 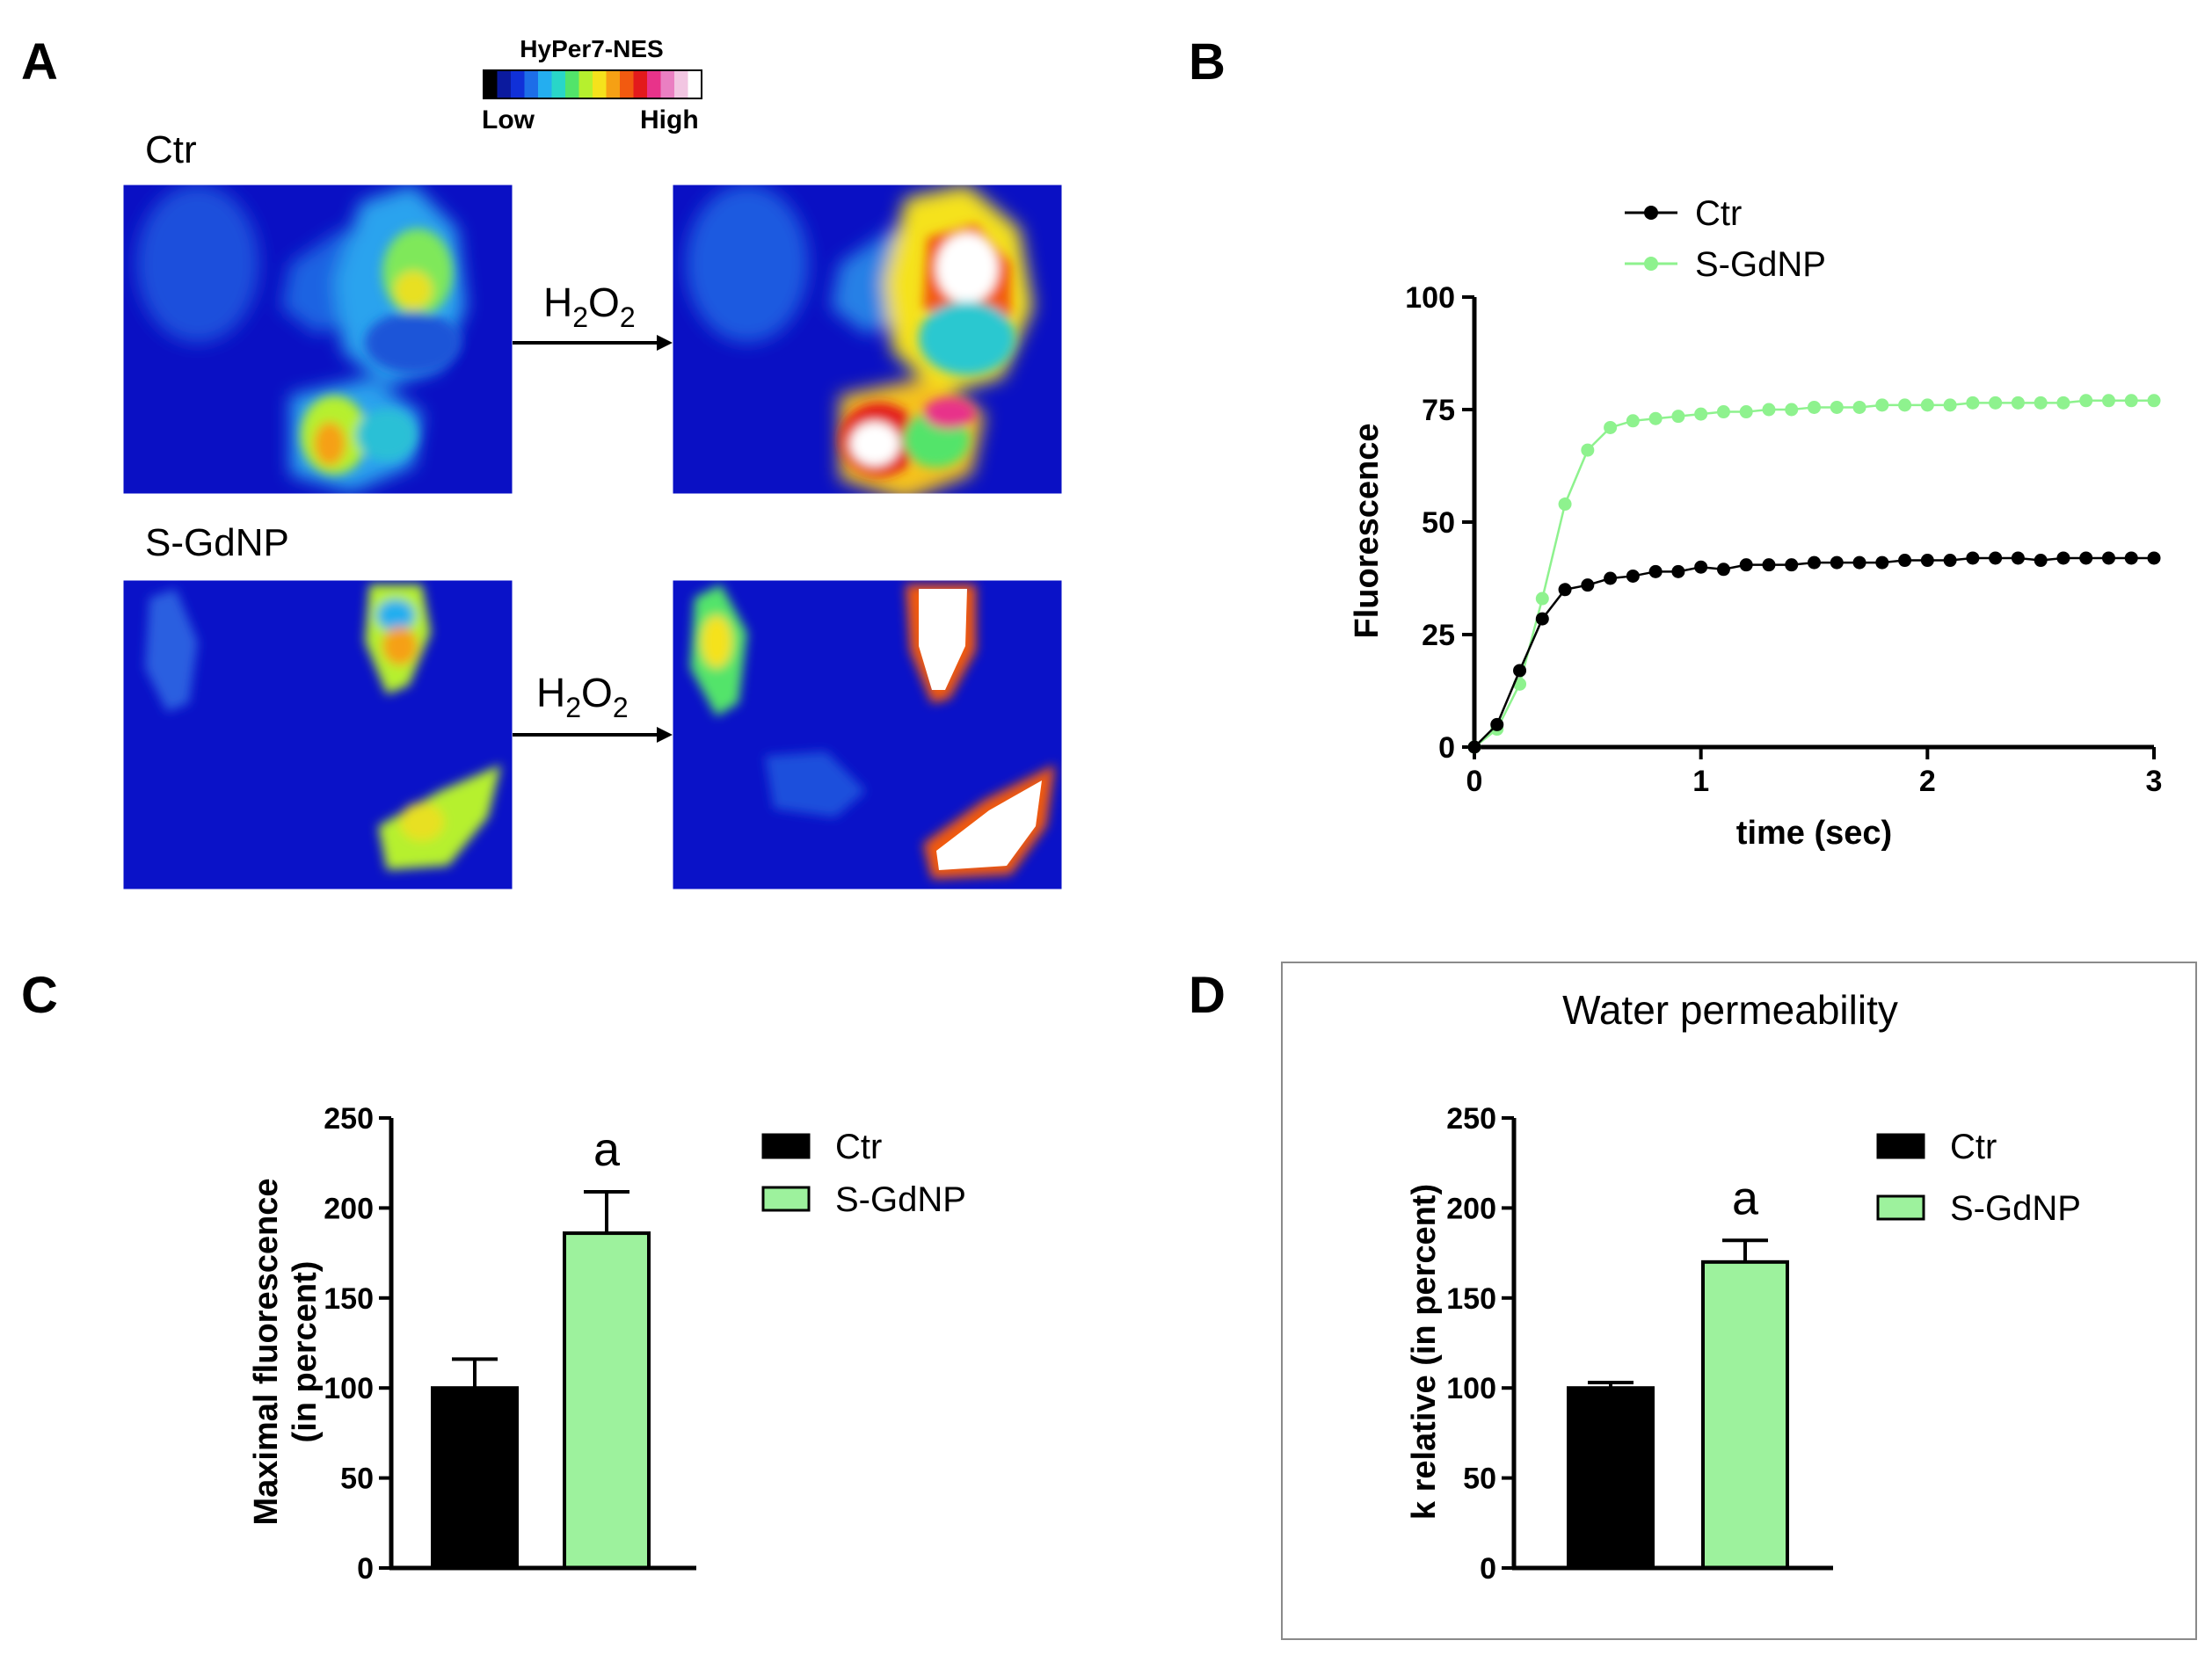 I want to click on y-axis-title-line2: (in percent), so click(x=305, y=1352).